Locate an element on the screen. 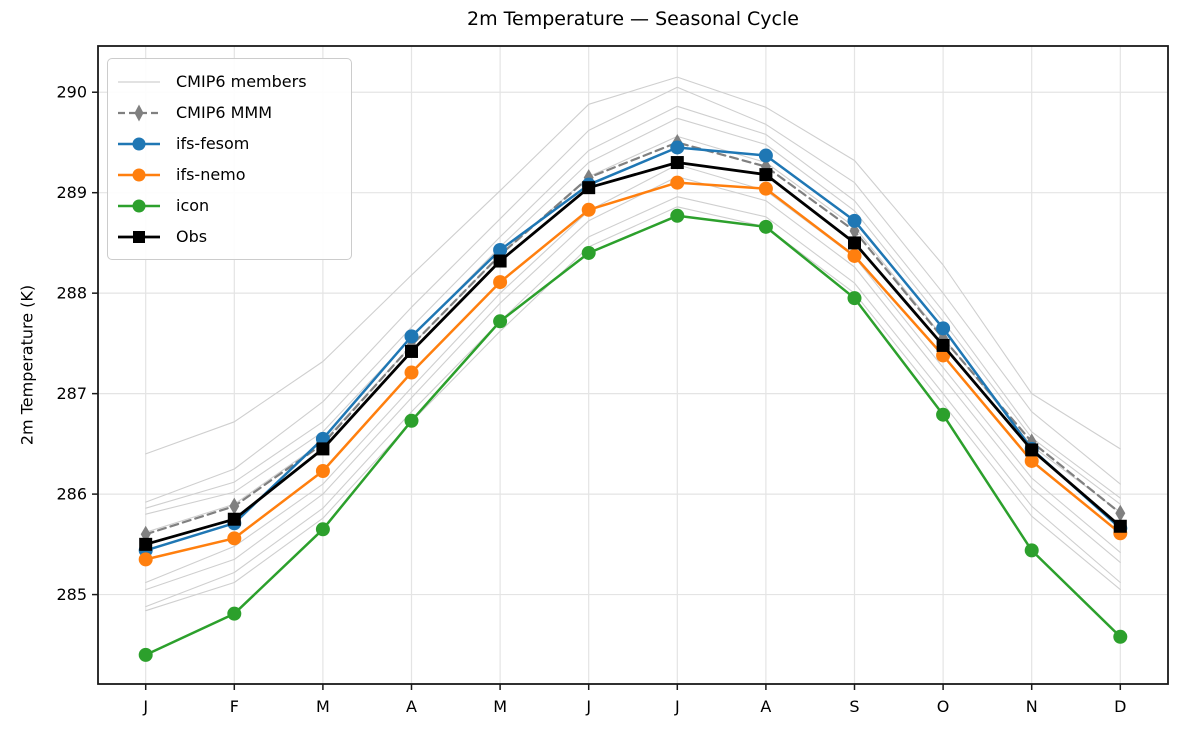  x-tick-label: N is located at coordinates (1032, 706).